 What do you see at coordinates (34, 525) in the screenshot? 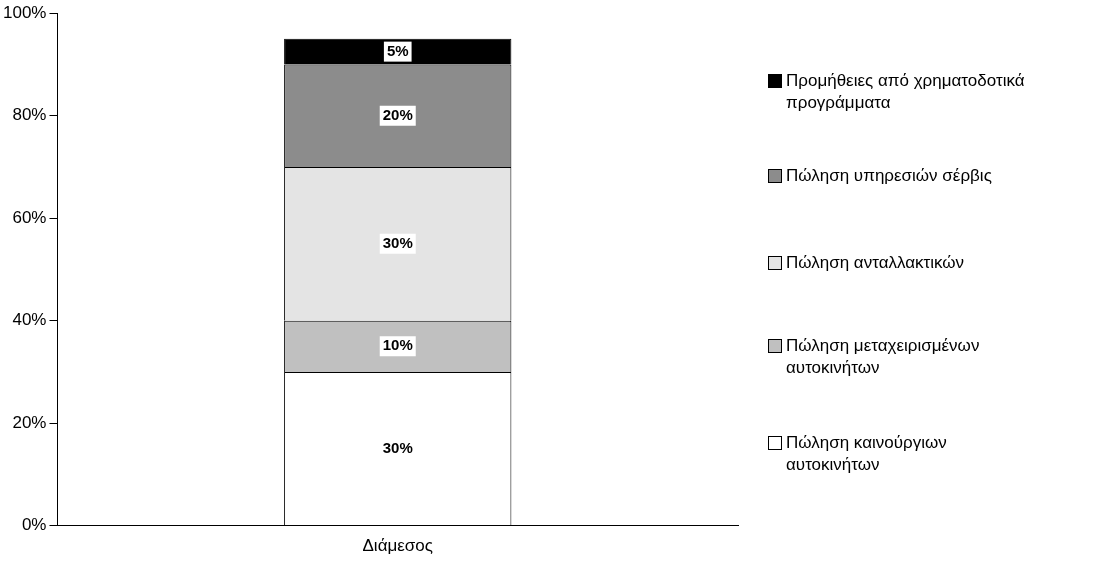
I see `y-tick-label: 0%` at bounding box center [34, 525].